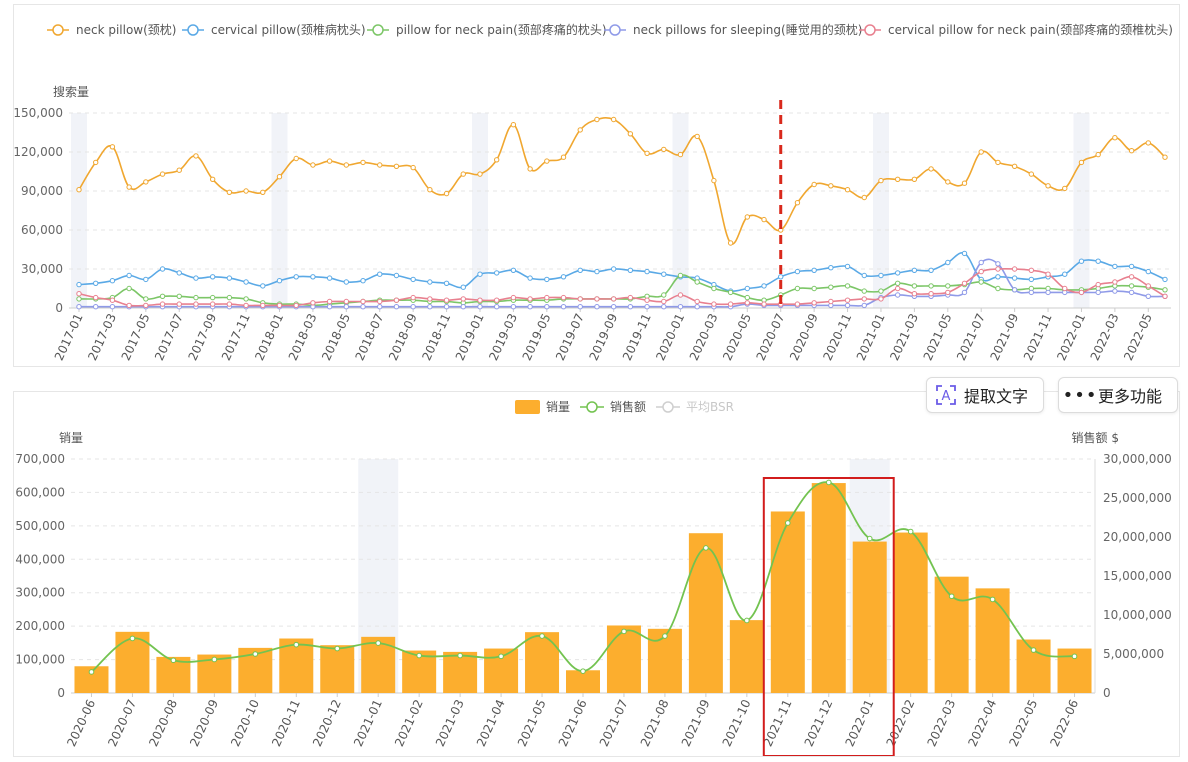 This screenshot has width=1188, height=762. I want to click on x-tick-label-2: 2017-05, so click(136, 336).